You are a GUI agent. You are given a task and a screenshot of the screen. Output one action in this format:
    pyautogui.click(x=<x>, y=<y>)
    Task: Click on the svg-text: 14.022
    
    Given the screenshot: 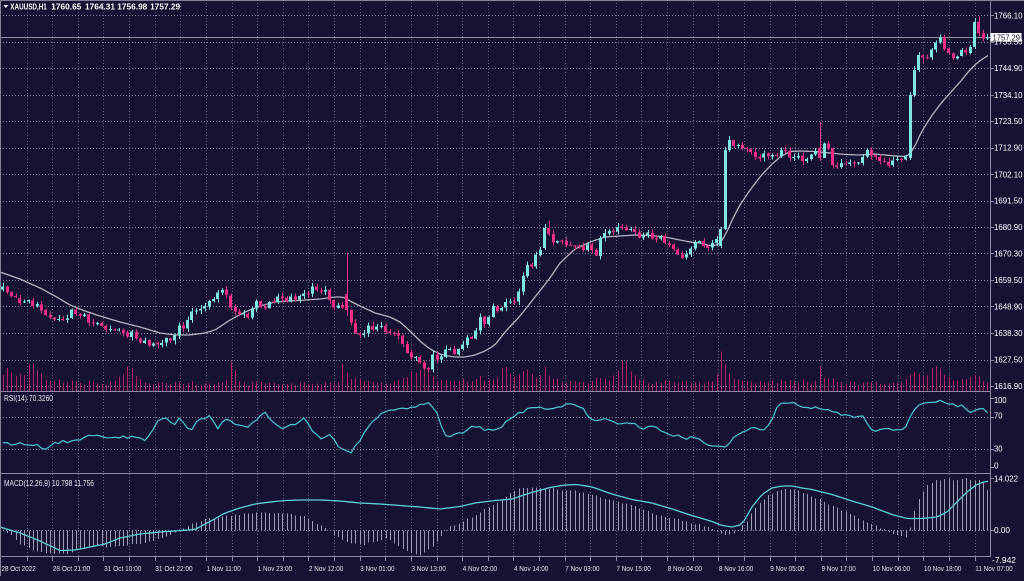 What is the action you would take?
    pyautogui.click(x=1006, y=479)
    